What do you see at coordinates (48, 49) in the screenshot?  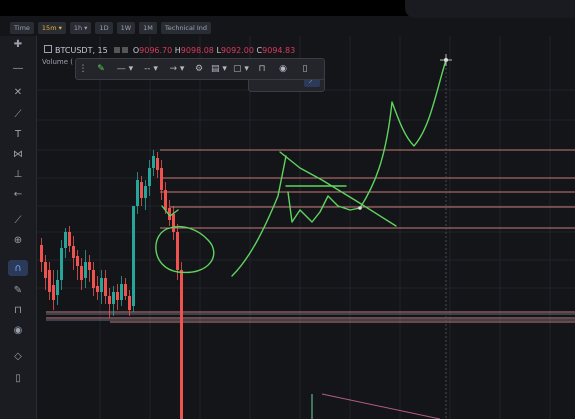 I see `symbol-icon` at bounding box center [48, 49].